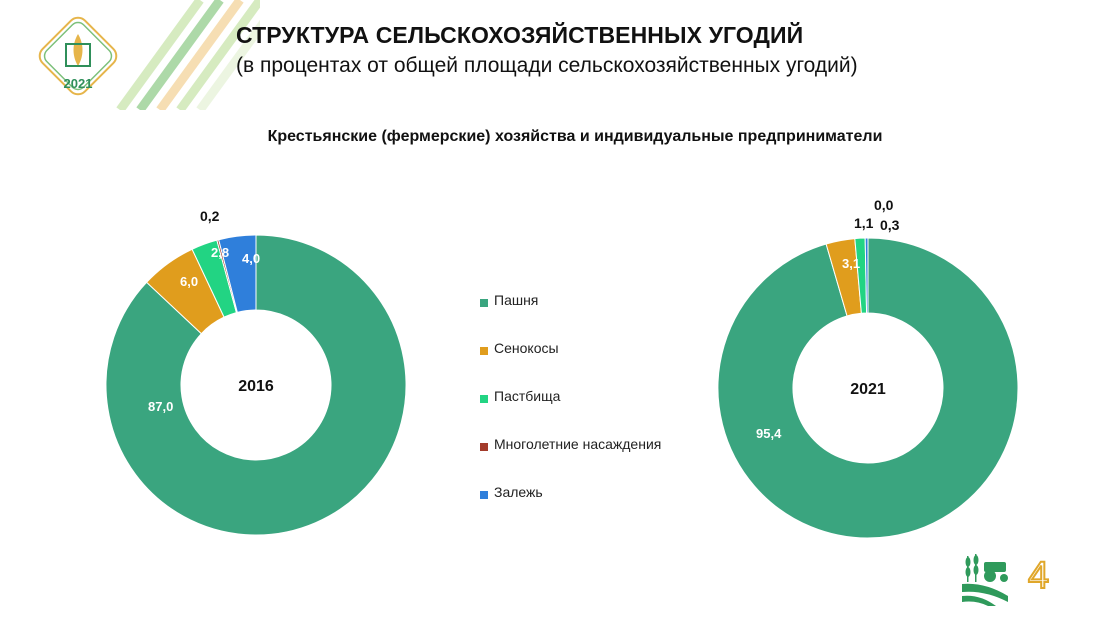 This screenshot has height=619, width=1100. I want to click on legend-item: Залежь, so click(570, 498).